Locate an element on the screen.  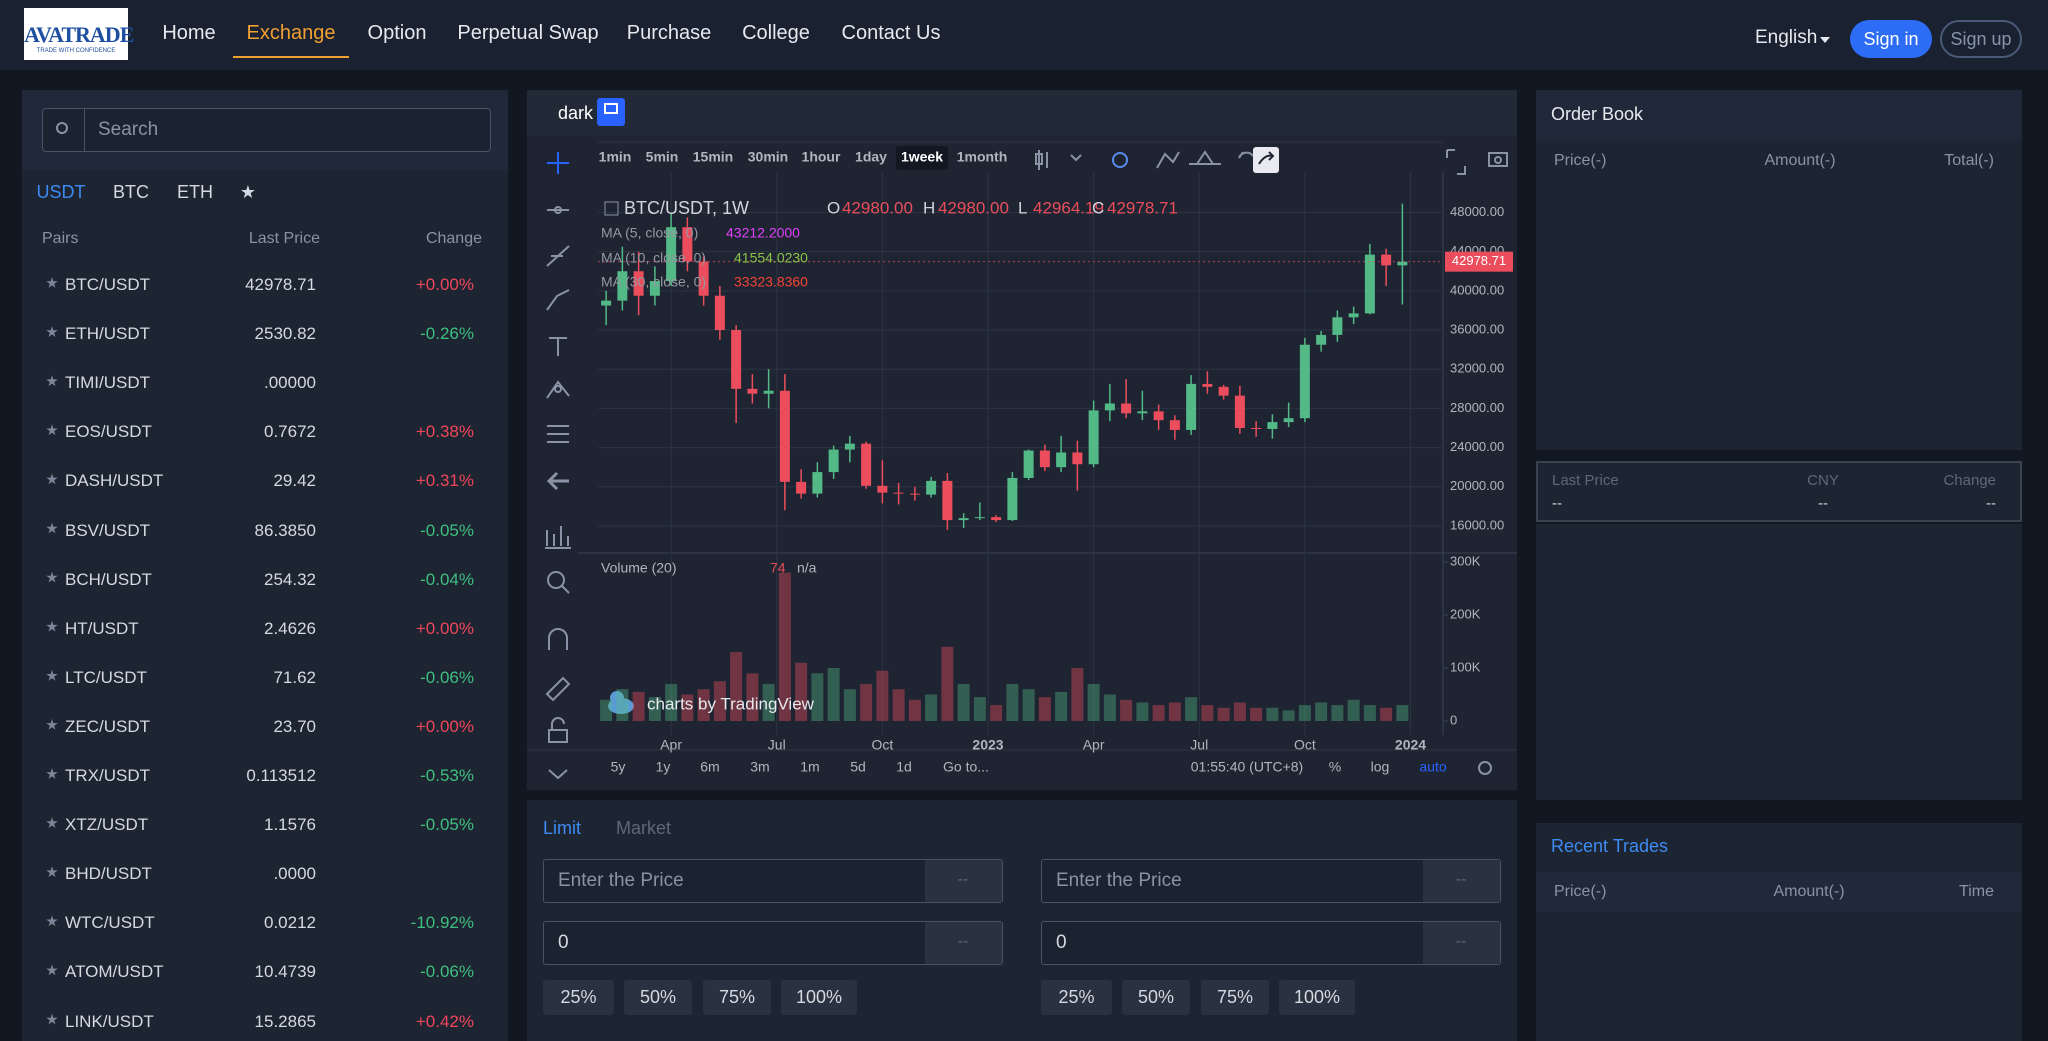
form-tab: Market is located at coordinates (644, 828).